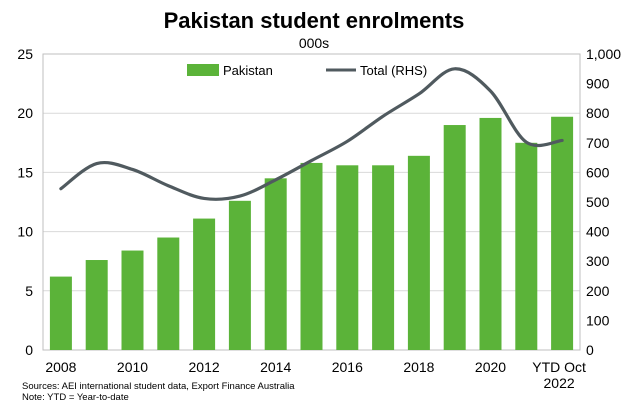  What do you see at coordinates (598, 172) in the screenshot?
I see `y-right-tick-label: 600` at bounding box center [598, 172].